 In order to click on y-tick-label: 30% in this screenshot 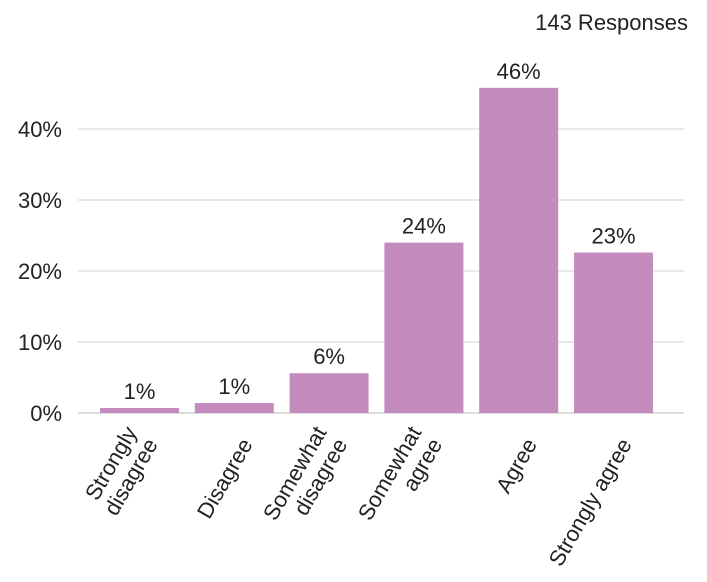, I will do `click(40, 200)`.